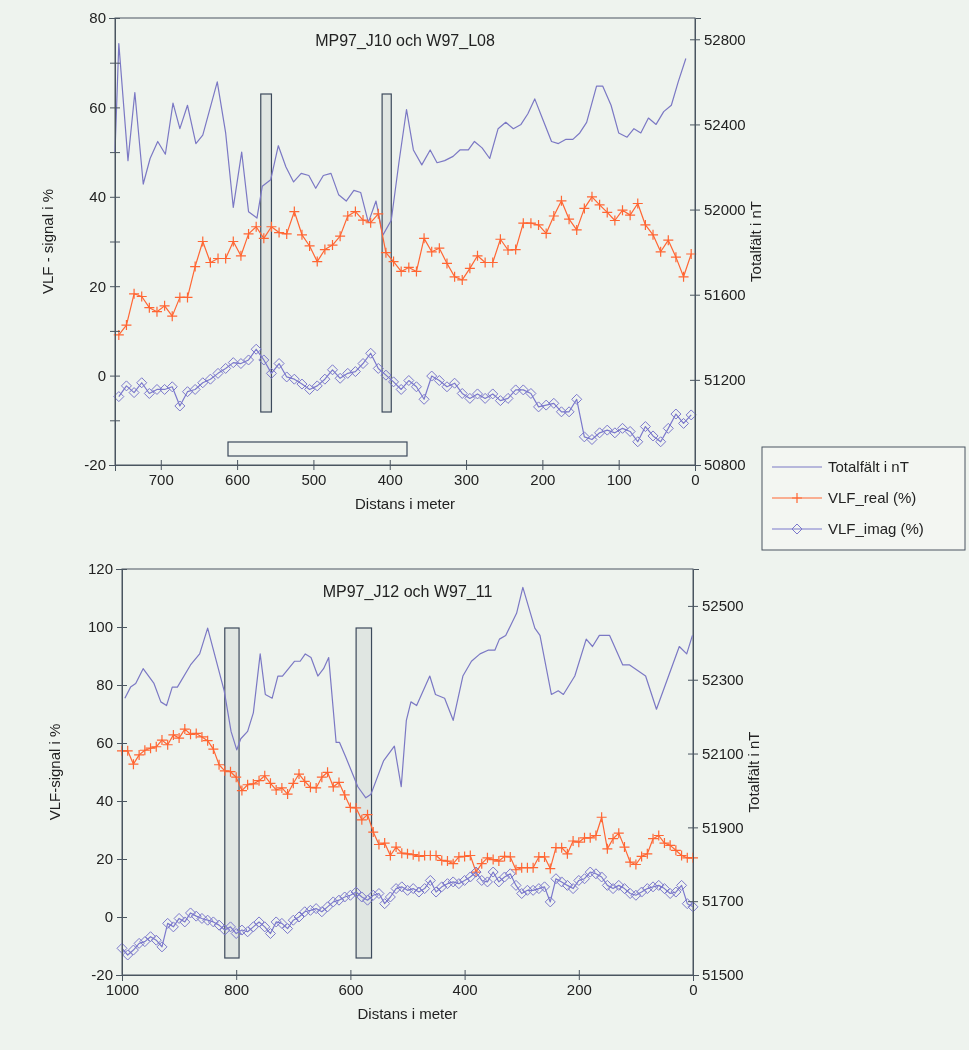  Describe the element at coordinates (467, 479) in the screenshot. I see `x-tick-label: 300` at that location.